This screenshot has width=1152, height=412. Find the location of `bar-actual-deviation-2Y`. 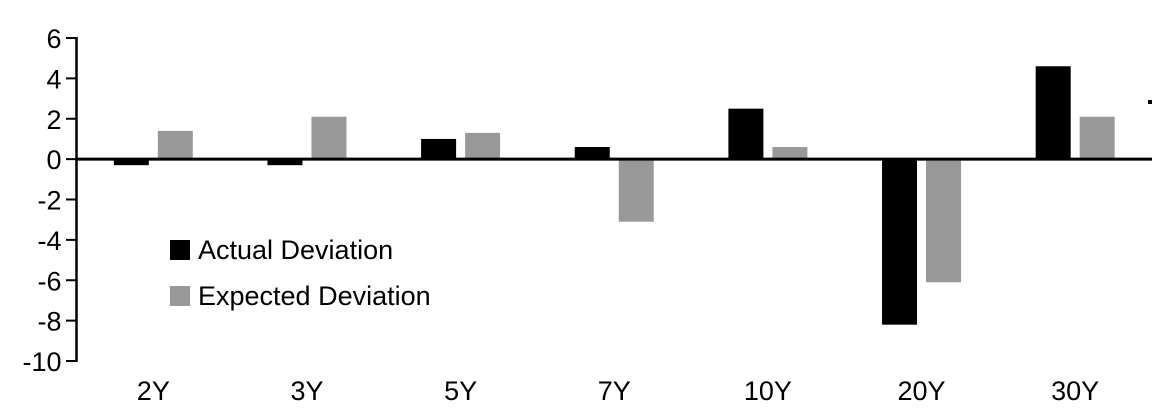

bar-actual-deviation-2Y is located at coordinates (131, 162).